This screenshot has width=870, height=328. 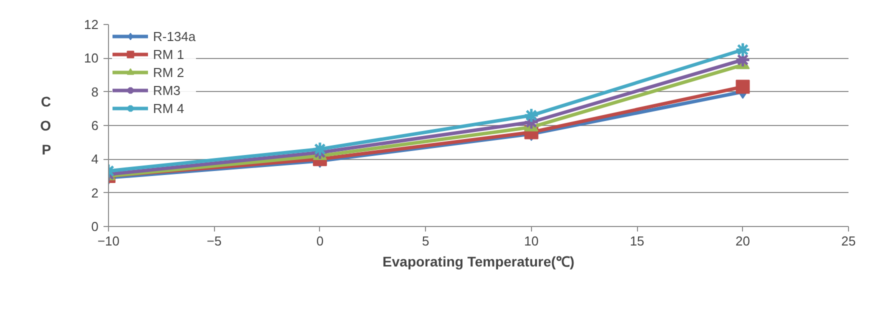 What do you see at coordinates (46, 126) in the screenshot?
I see `y-axis-title: C O P` at bounding box center [46, 126].